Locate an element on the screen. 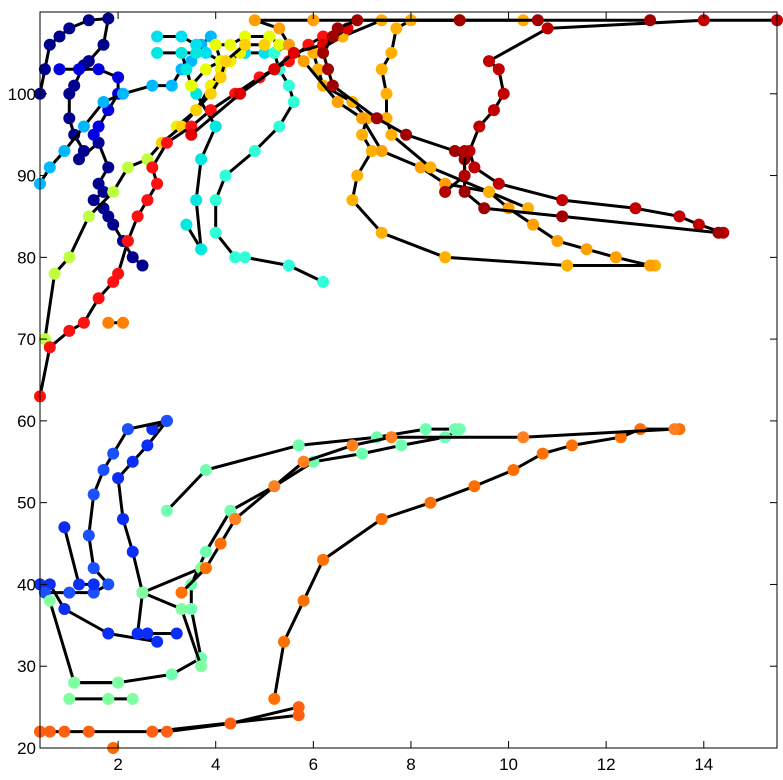 The image size is (783, 780). x-tick-label: 12 is located at coordinates (606, 764).